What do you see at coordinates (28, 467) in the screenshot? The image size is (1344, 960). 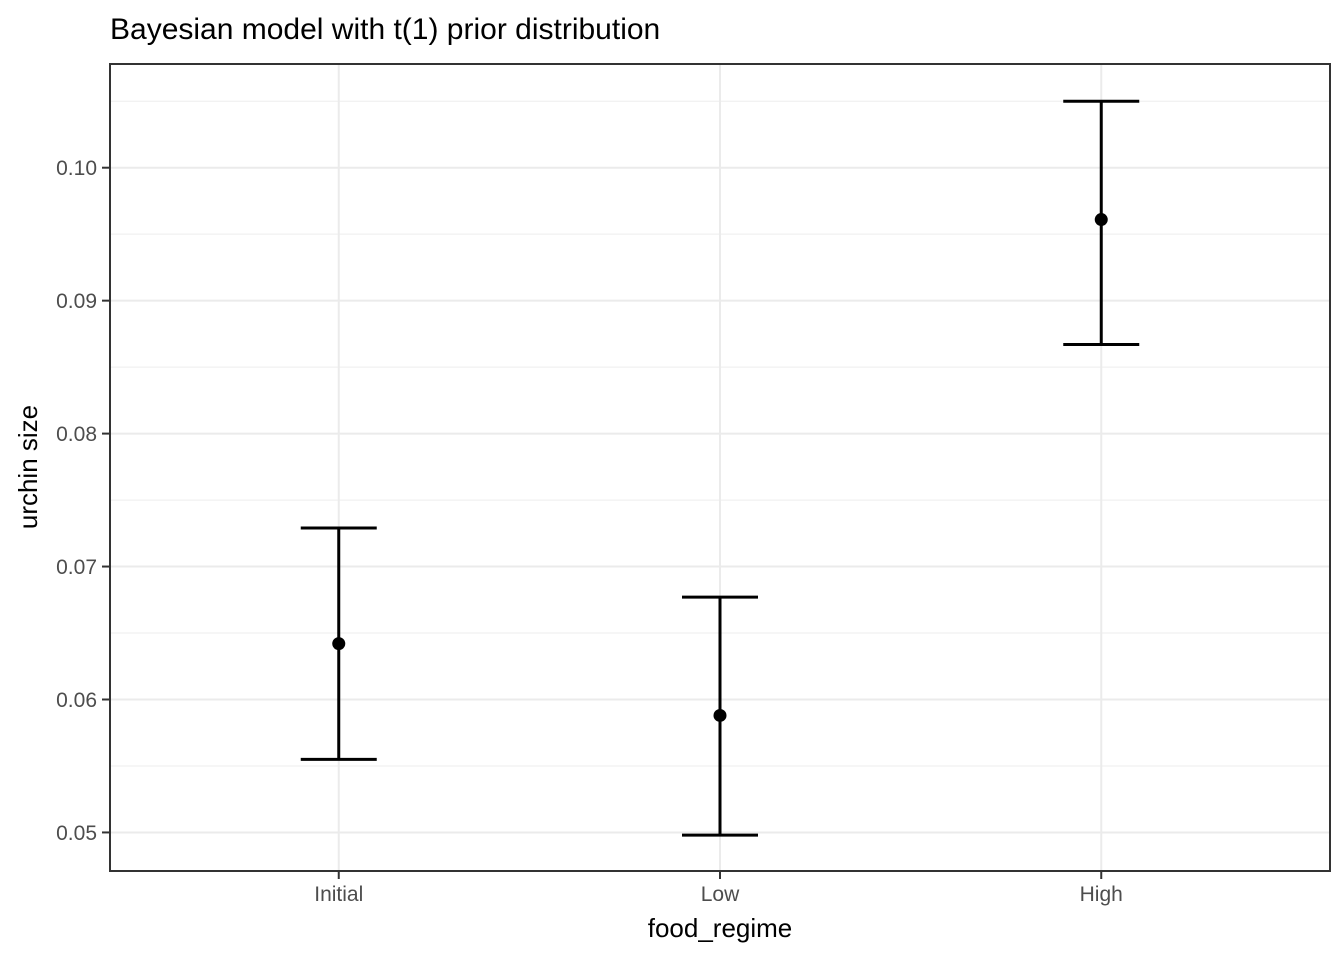 I see `y-axis-title: urchin size` at bounding box center [28, 467].